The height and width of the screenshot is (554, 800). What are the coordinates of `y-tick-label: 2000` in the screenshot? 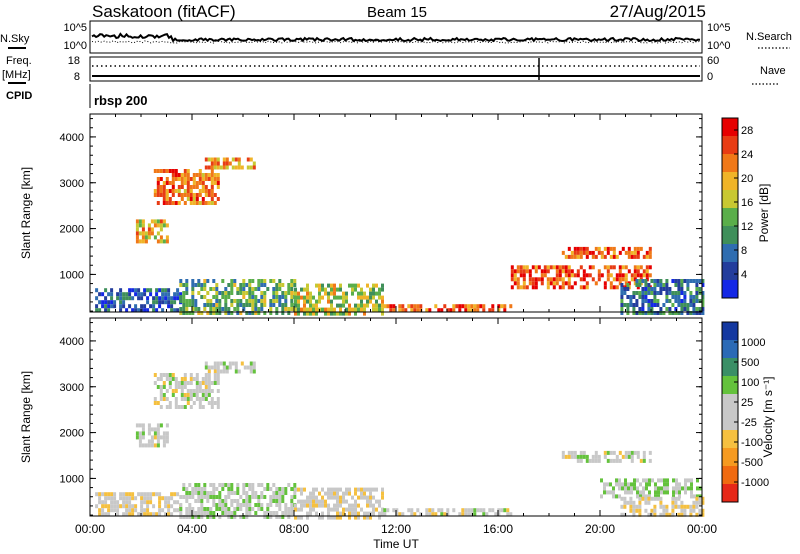 It's located at (72, 230).